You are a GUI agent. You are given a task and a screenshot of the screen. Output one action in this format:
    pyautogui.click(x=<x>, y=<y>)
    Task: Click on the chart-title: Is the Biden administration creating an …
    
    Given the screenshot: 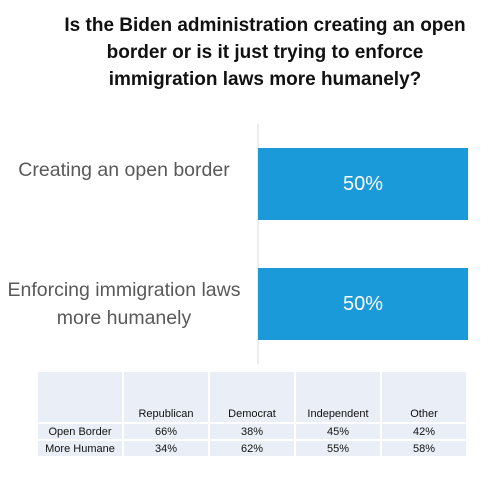 What is the action you would take?
    pyautogui.click(x=265, y=52)
    